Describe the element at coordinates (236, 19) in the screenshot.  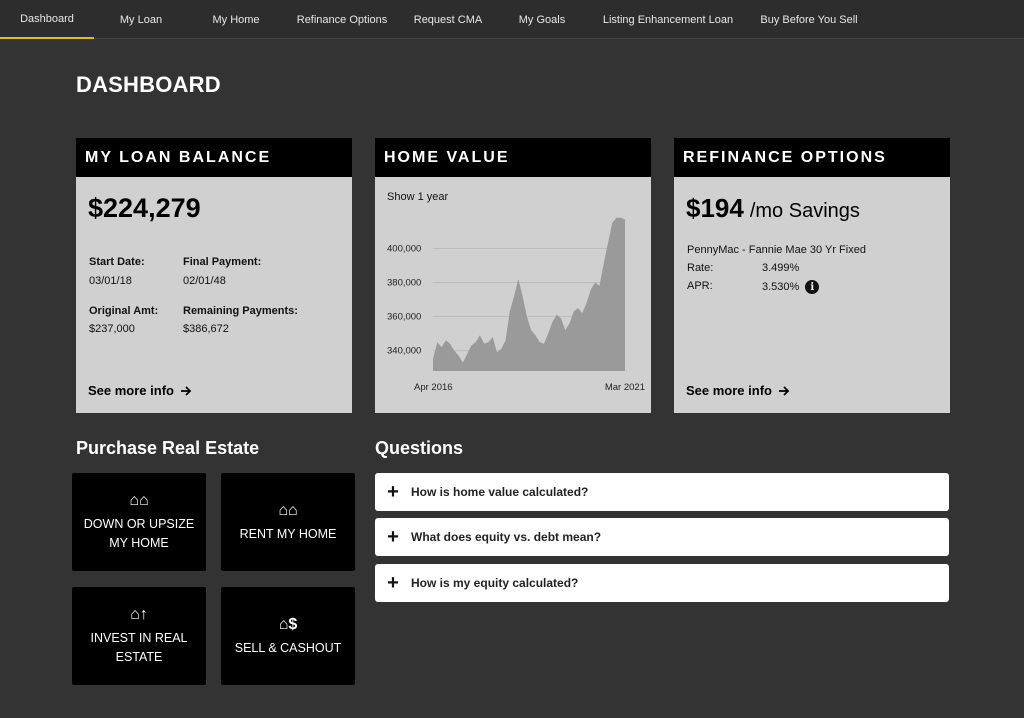
I see `nav-tab-my-home: My Home` at that location.